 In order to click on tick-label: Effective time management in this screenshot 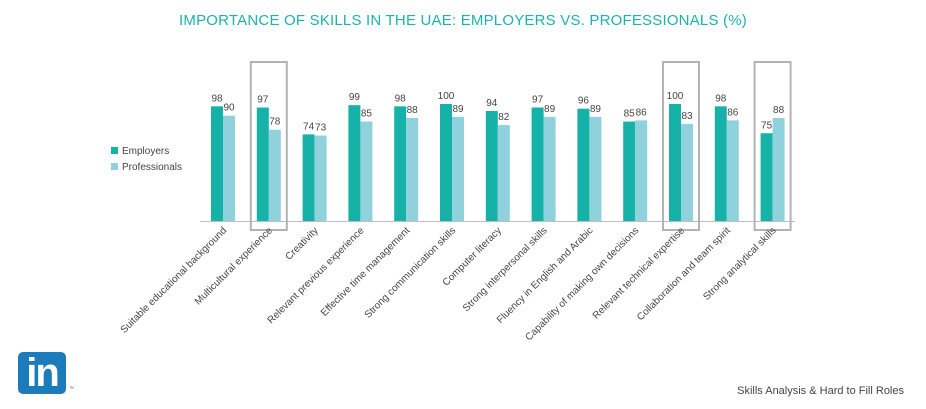, I will do `click(365, 271)`.